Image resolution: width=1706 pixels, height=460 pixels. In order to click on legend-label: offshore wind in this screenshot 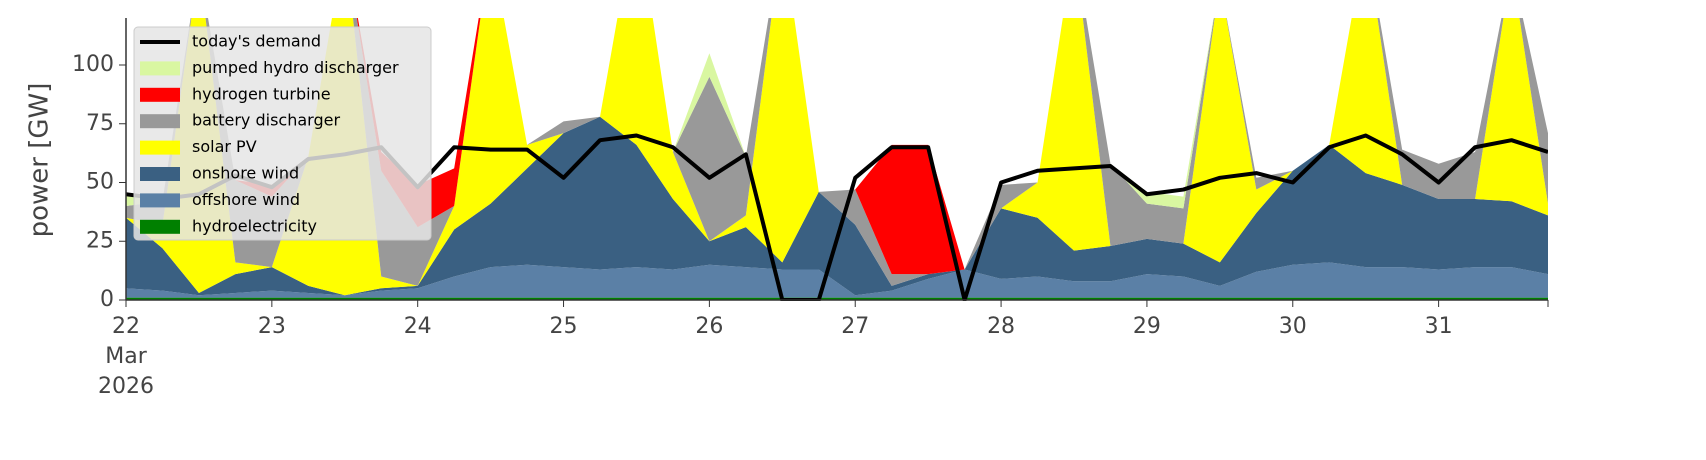, I will do `click(246, 199)`.